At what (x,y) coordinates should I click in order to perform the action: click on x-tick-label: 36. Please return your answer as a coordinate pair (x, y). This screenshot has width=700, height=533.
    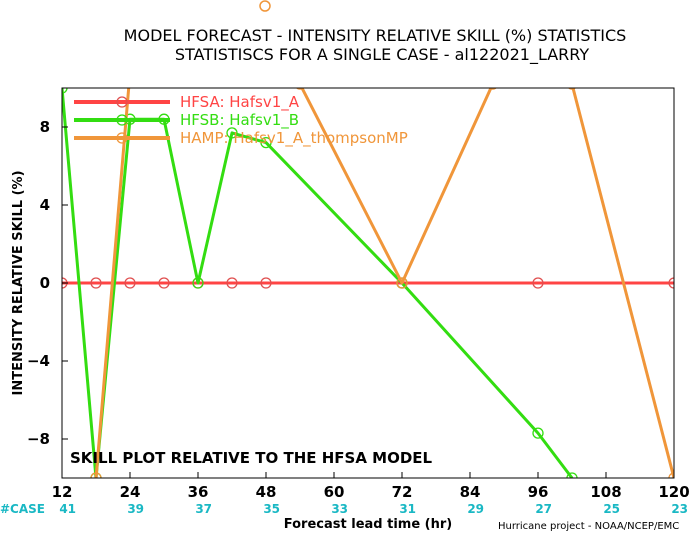
    Looking at the image, I should click on (198, 492).